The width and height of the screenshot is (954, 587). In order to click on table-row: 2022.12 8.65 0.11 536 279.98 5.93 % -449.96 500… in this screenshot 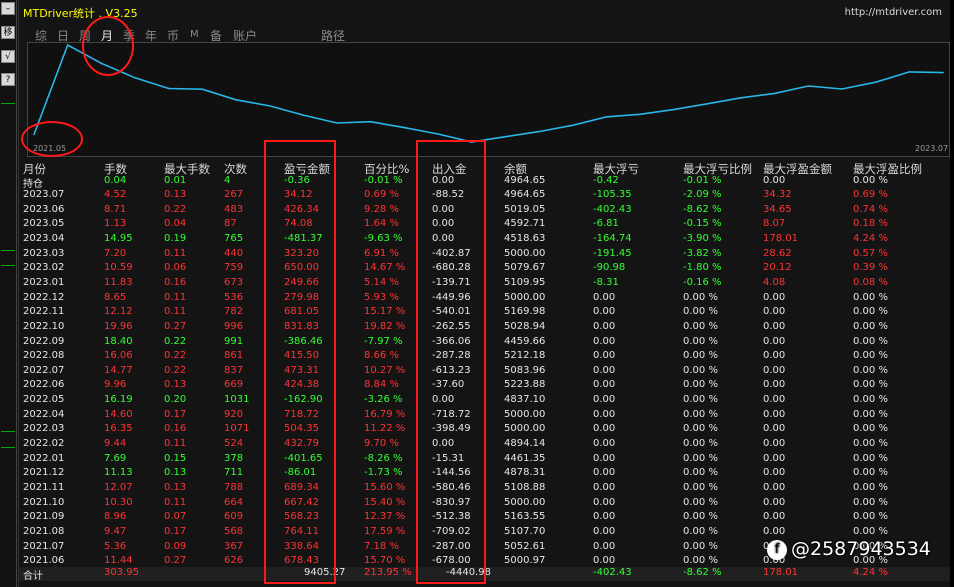, I will do `click(484, 299)`.